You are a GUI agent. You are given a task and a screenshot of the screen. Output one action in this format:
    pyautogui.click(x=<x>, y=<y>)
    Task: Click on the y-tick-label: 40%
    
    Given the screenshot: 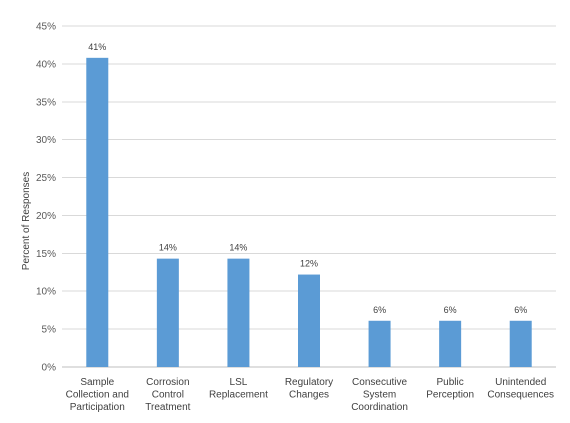 What is the action you would take?
    pyautogui.click(x=46, y=64)
    